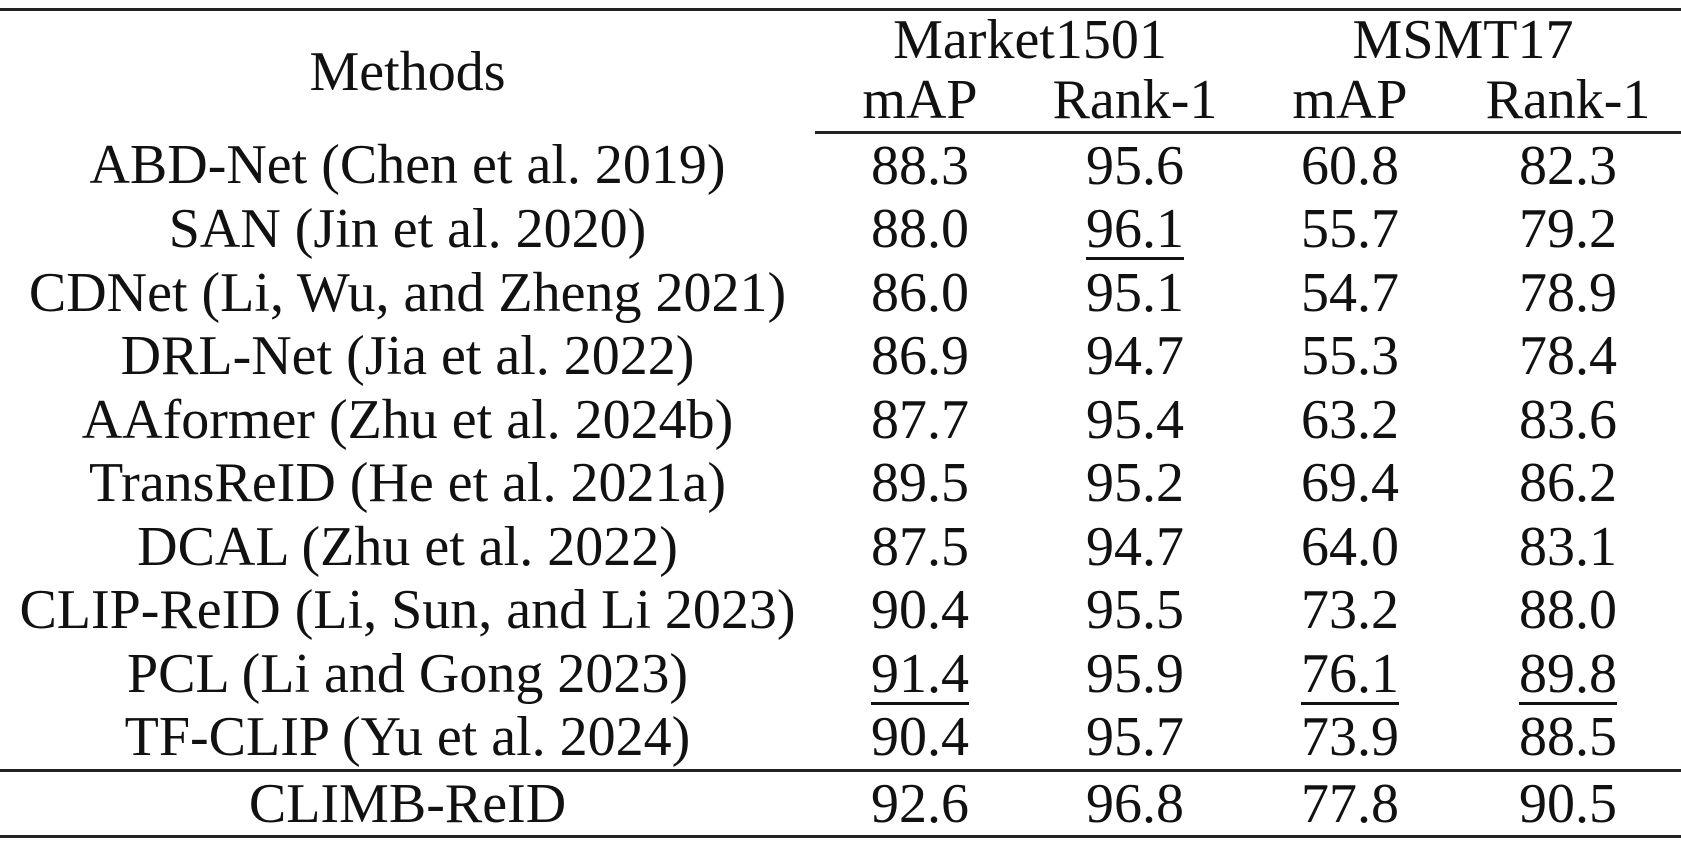  What do you see at coordinates (407, 229) in the screenshot?
I see `method-name-cell: SAN (Jin et al. 2020)` at bounding box center [407, 229].